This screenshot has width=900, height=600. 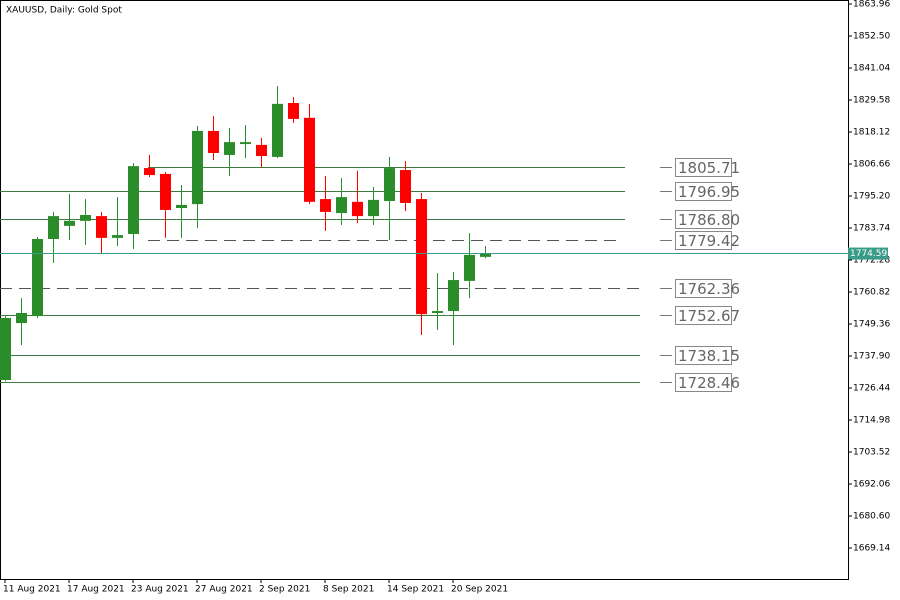 I want to click on y-tick-label: 1737.90, so click(x=871, y=357).